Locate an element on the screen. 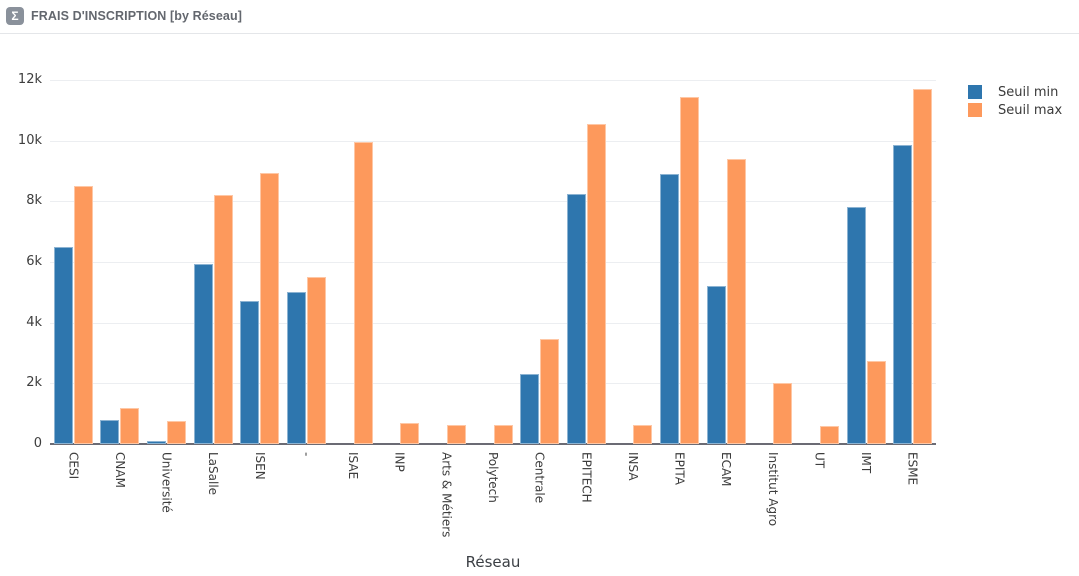 The image size is (1079, 576). y-tick-label: 10k is located at coordinates (29, 140).